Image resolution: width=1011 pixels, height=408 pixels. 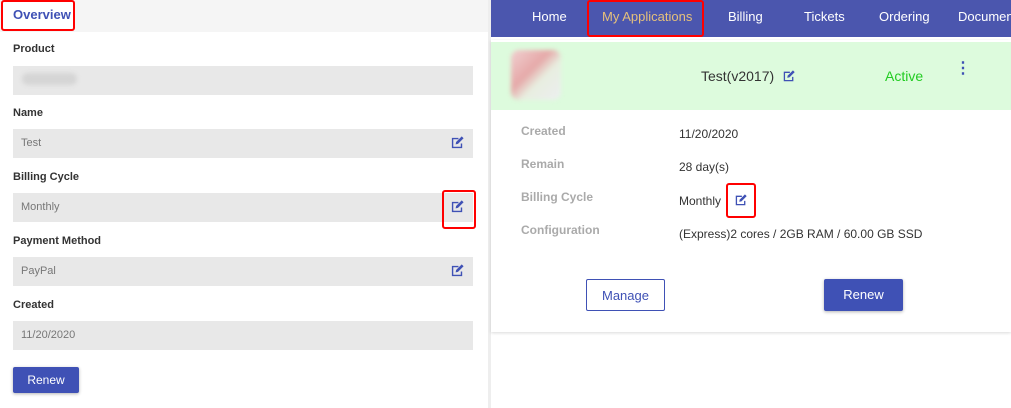 I want to click on payment-method-field: PayPal, so click(x=243, y=271).